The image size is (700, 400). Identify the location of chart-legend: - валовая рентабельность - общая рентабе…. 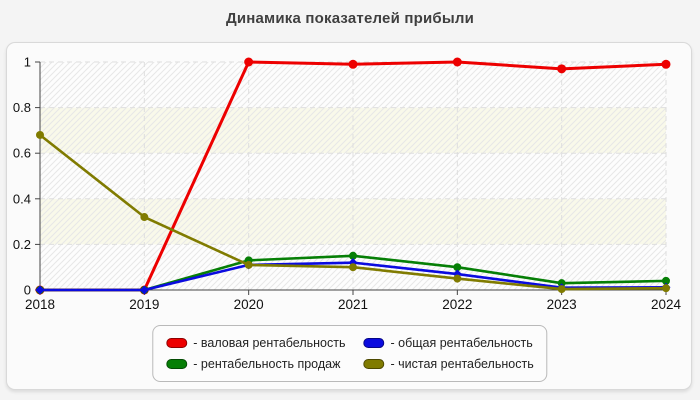
(350, 353).